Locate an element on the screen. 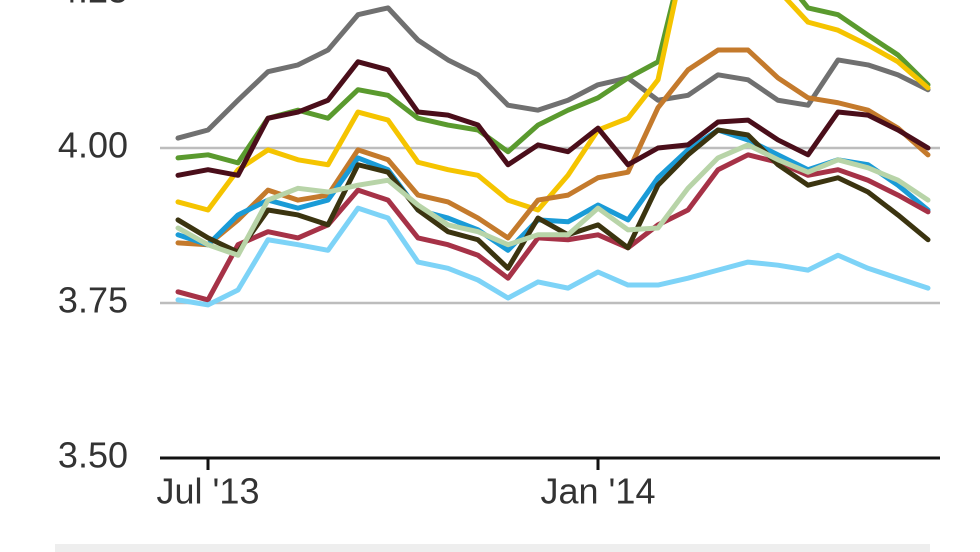  line-series is located at coordinates (553, 256).